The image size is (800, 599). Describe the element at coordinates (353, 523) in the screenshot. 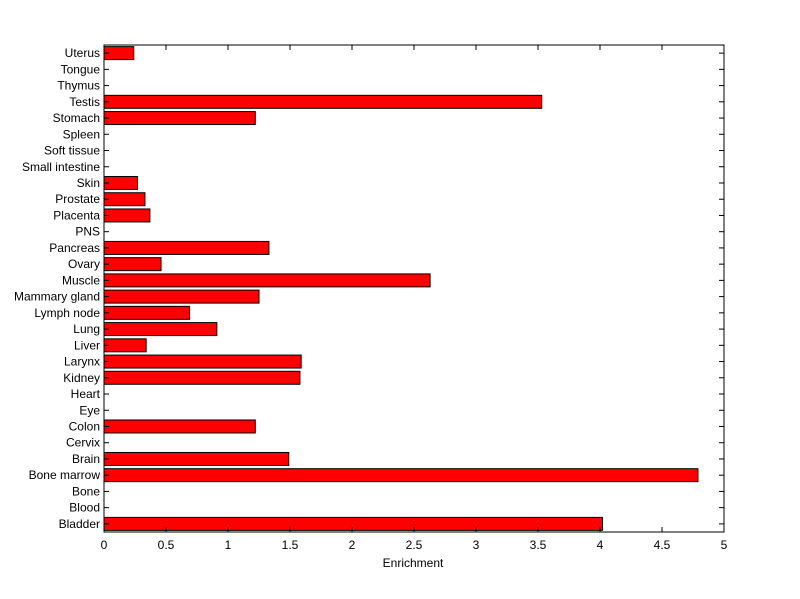

I see `bar-bladder` at that location.